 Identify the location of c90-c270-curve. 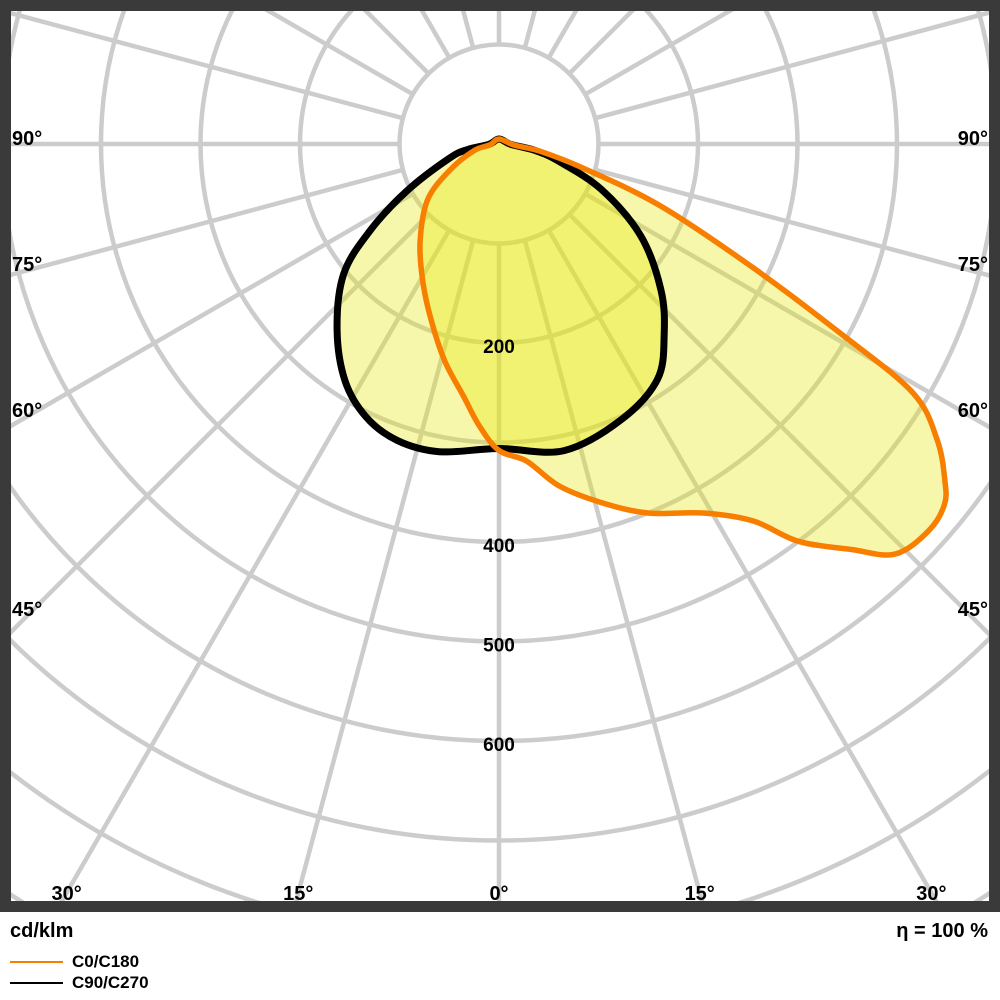
(500, 295).